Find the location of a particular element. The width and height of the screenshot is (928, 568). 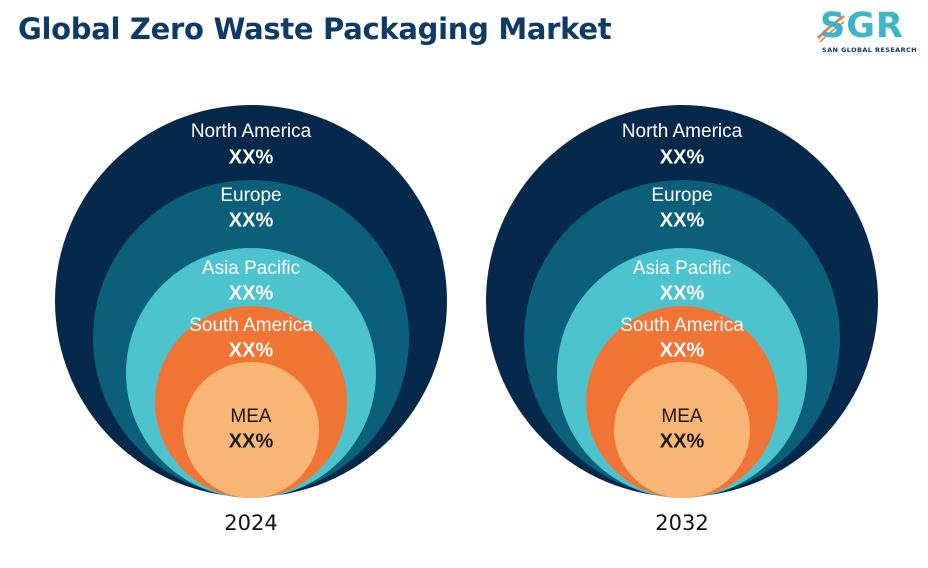

logo-tagline: SAN GLOBAL RESEARCH is located at coordinates (869, 50).